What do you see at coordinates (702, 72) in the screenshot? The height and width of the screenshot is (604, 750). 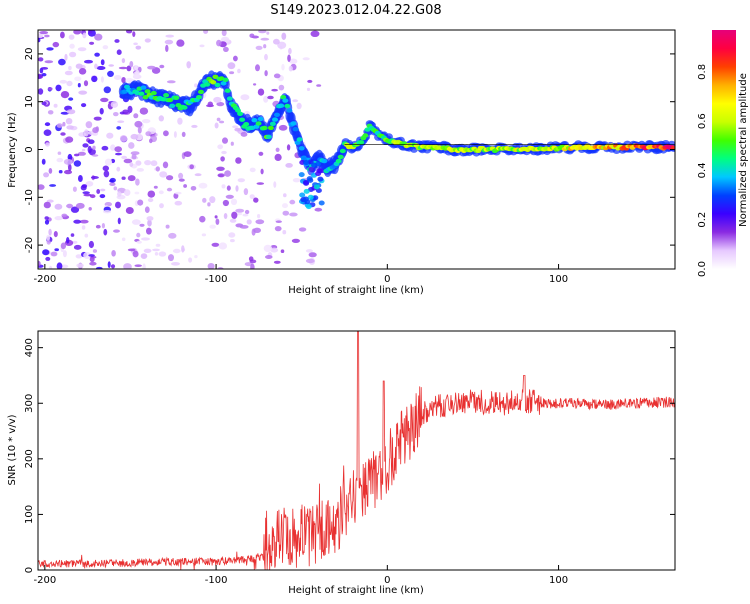 I see `colorbar-tick-label: 0.8` at bounding box center [702, 72].